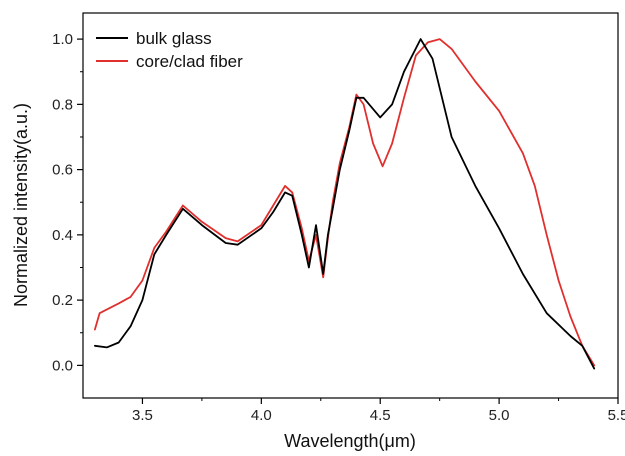 Image resolution: width=625 pixels, height=456 pixels. I want to click on x-axis: 3.5 4.0 4.5 5.0 5.5, so click(378, 411).